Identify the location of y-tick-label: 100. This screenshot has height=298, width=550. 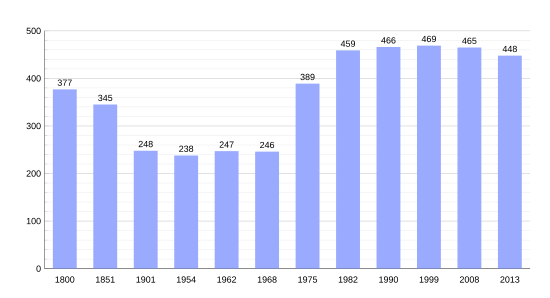
(33, 221).